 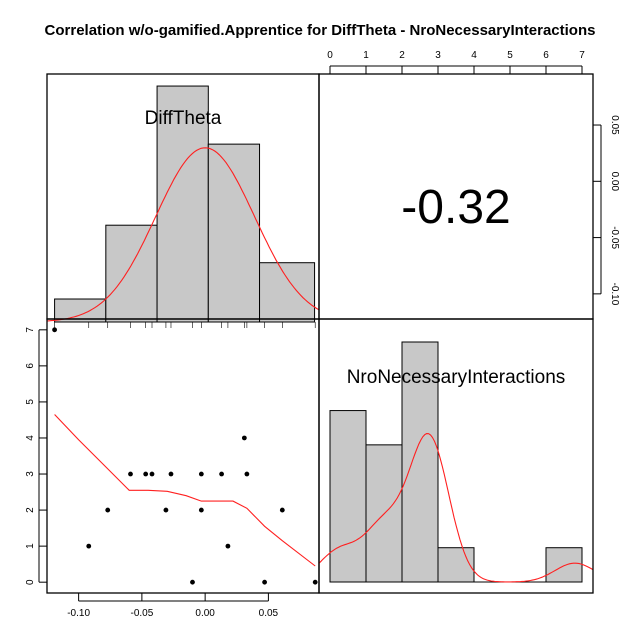 What do you see at coordinates (330, 55) in the screenshot?
I see `top-axis-label-0: 0` at bounding box center [330, 55].